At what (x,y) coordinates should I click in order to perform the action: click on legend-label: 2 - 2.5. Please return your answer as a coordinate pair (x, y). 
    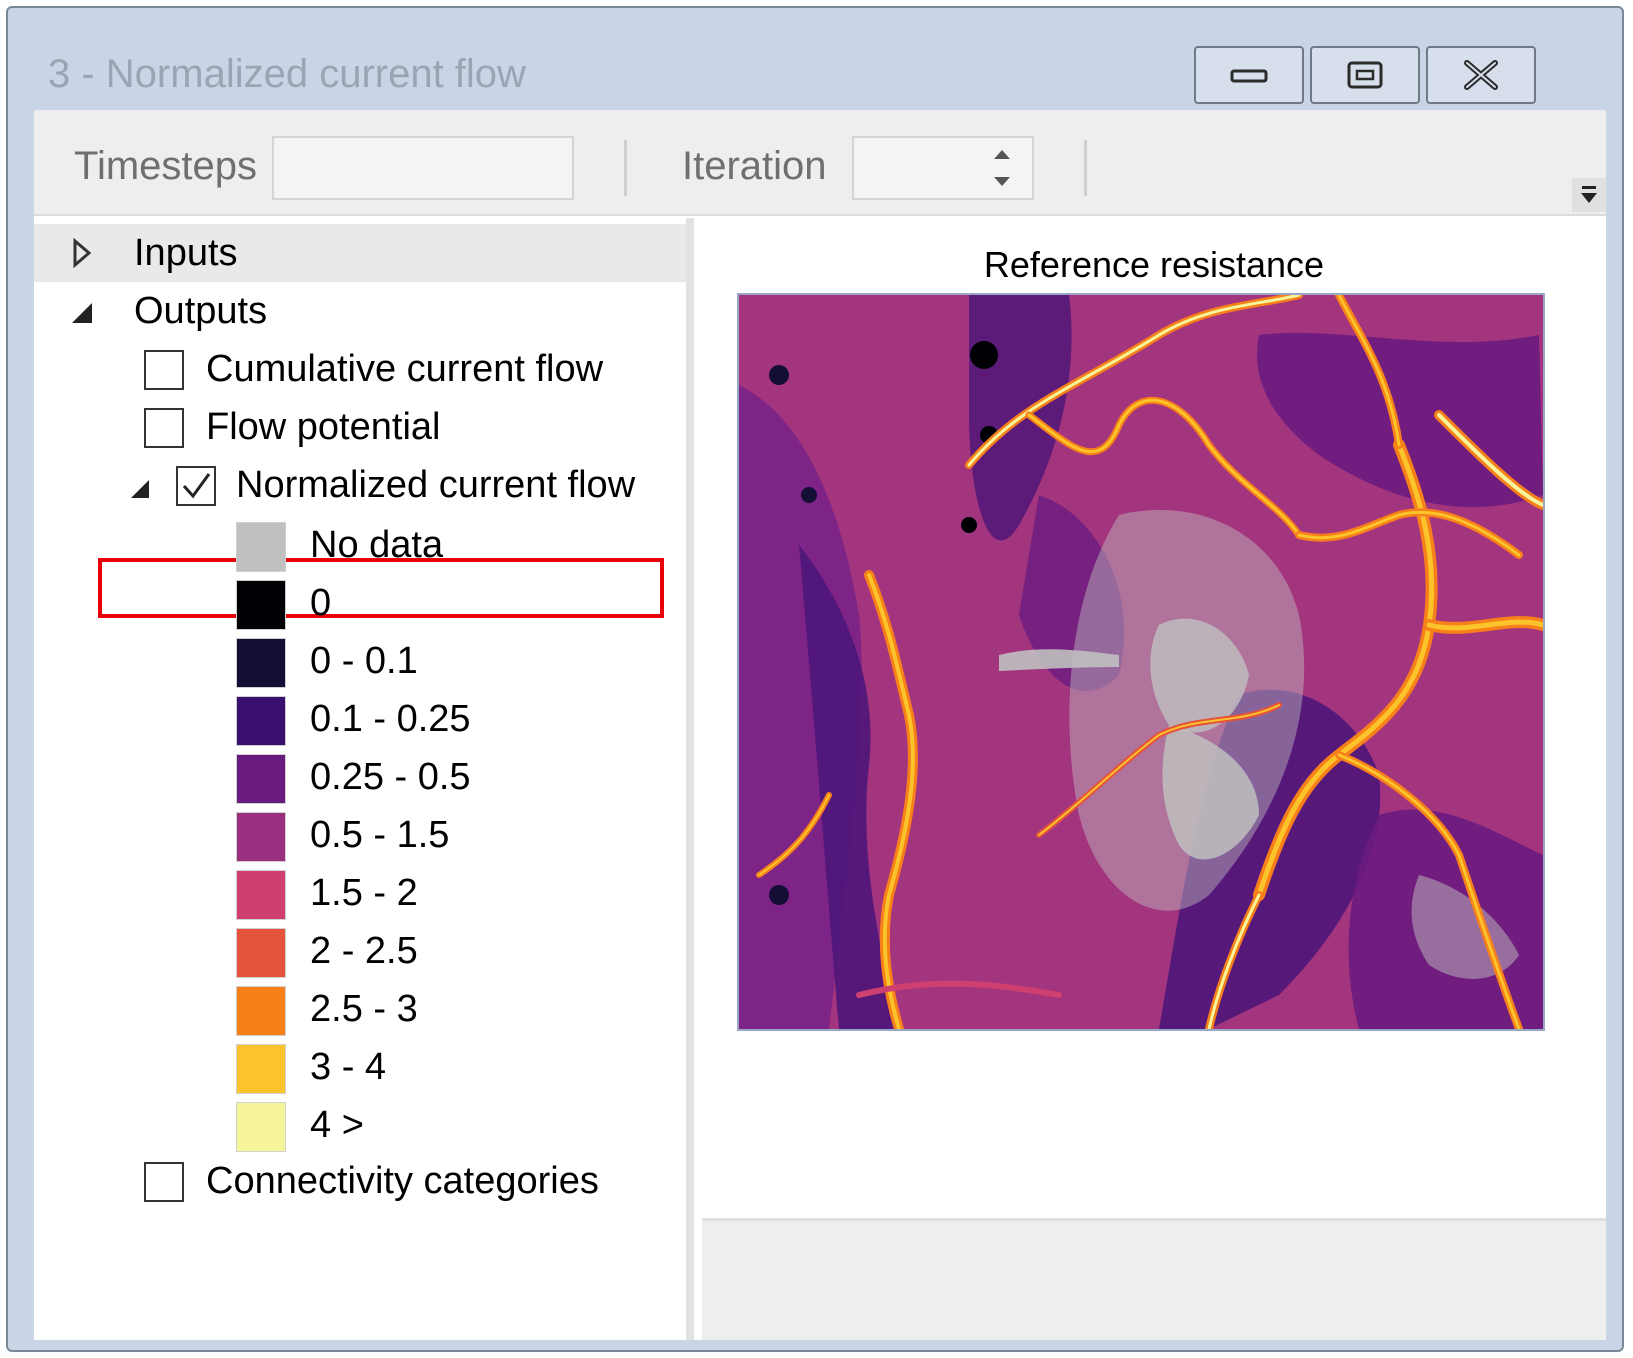
    Looking at the image, I should click on (364, 951).